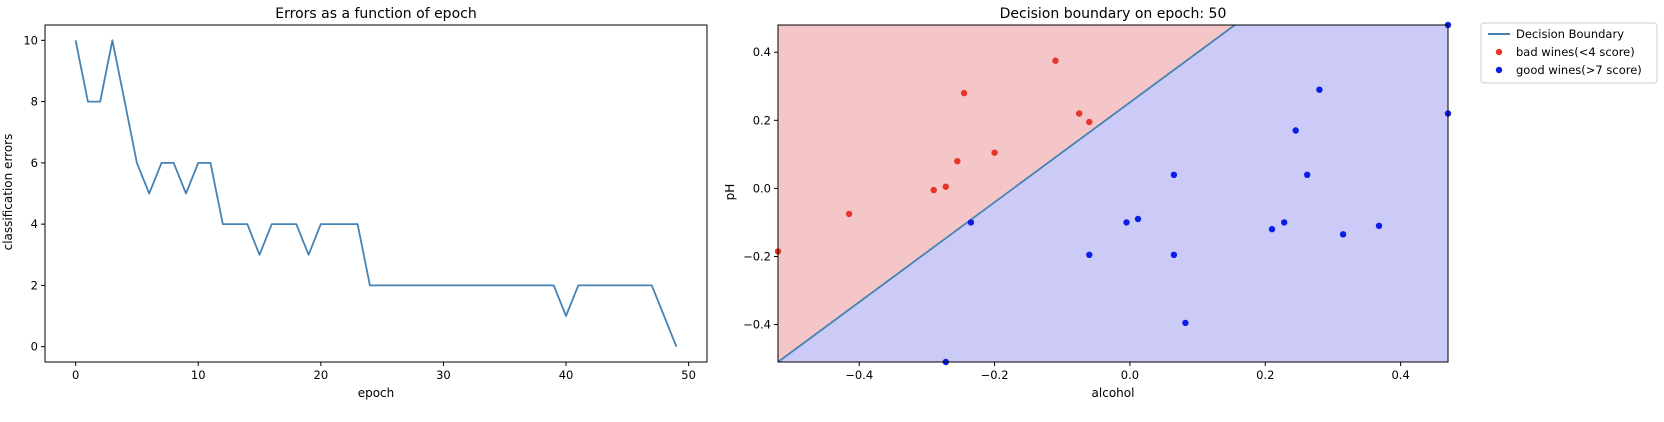 The width and height of the screenshot is (1664, 422). I want to click on legend-frame, so click(1569, 53).